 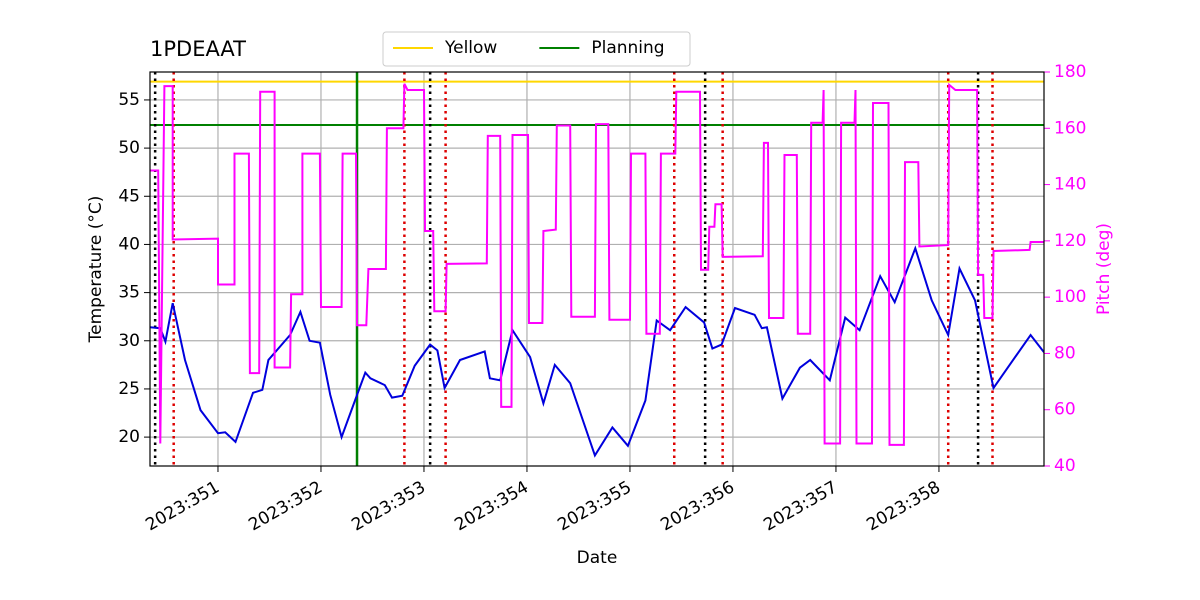 I want to click on x-tick-label: 2023:352, so click(x=285, y=506).